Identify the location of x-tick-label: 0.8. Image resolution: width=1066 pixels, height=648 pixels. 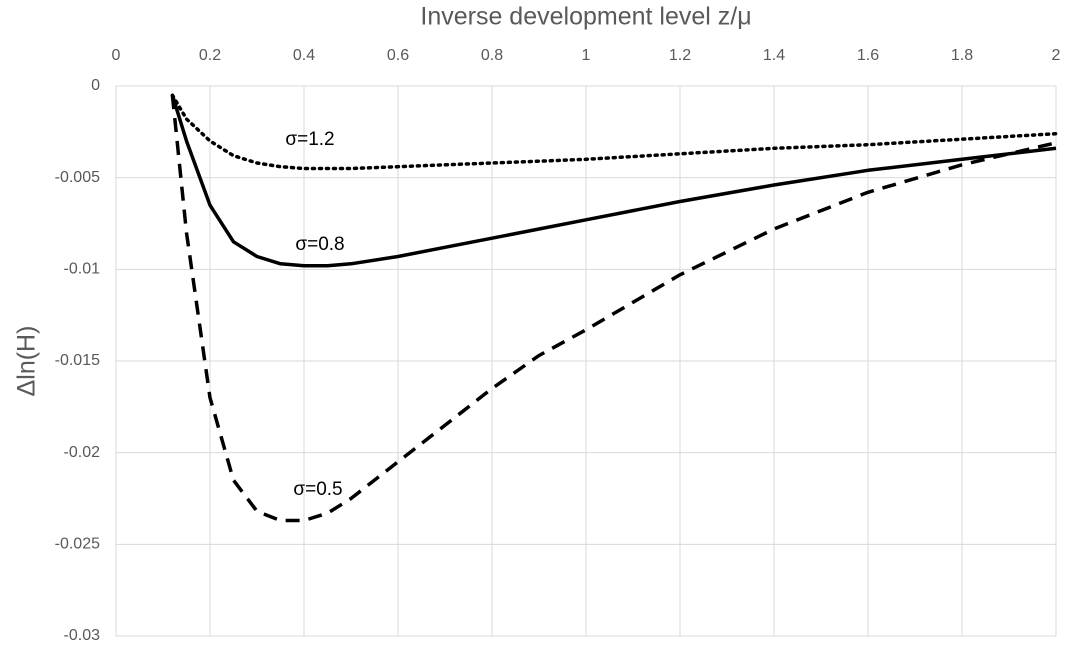
(492, 55).